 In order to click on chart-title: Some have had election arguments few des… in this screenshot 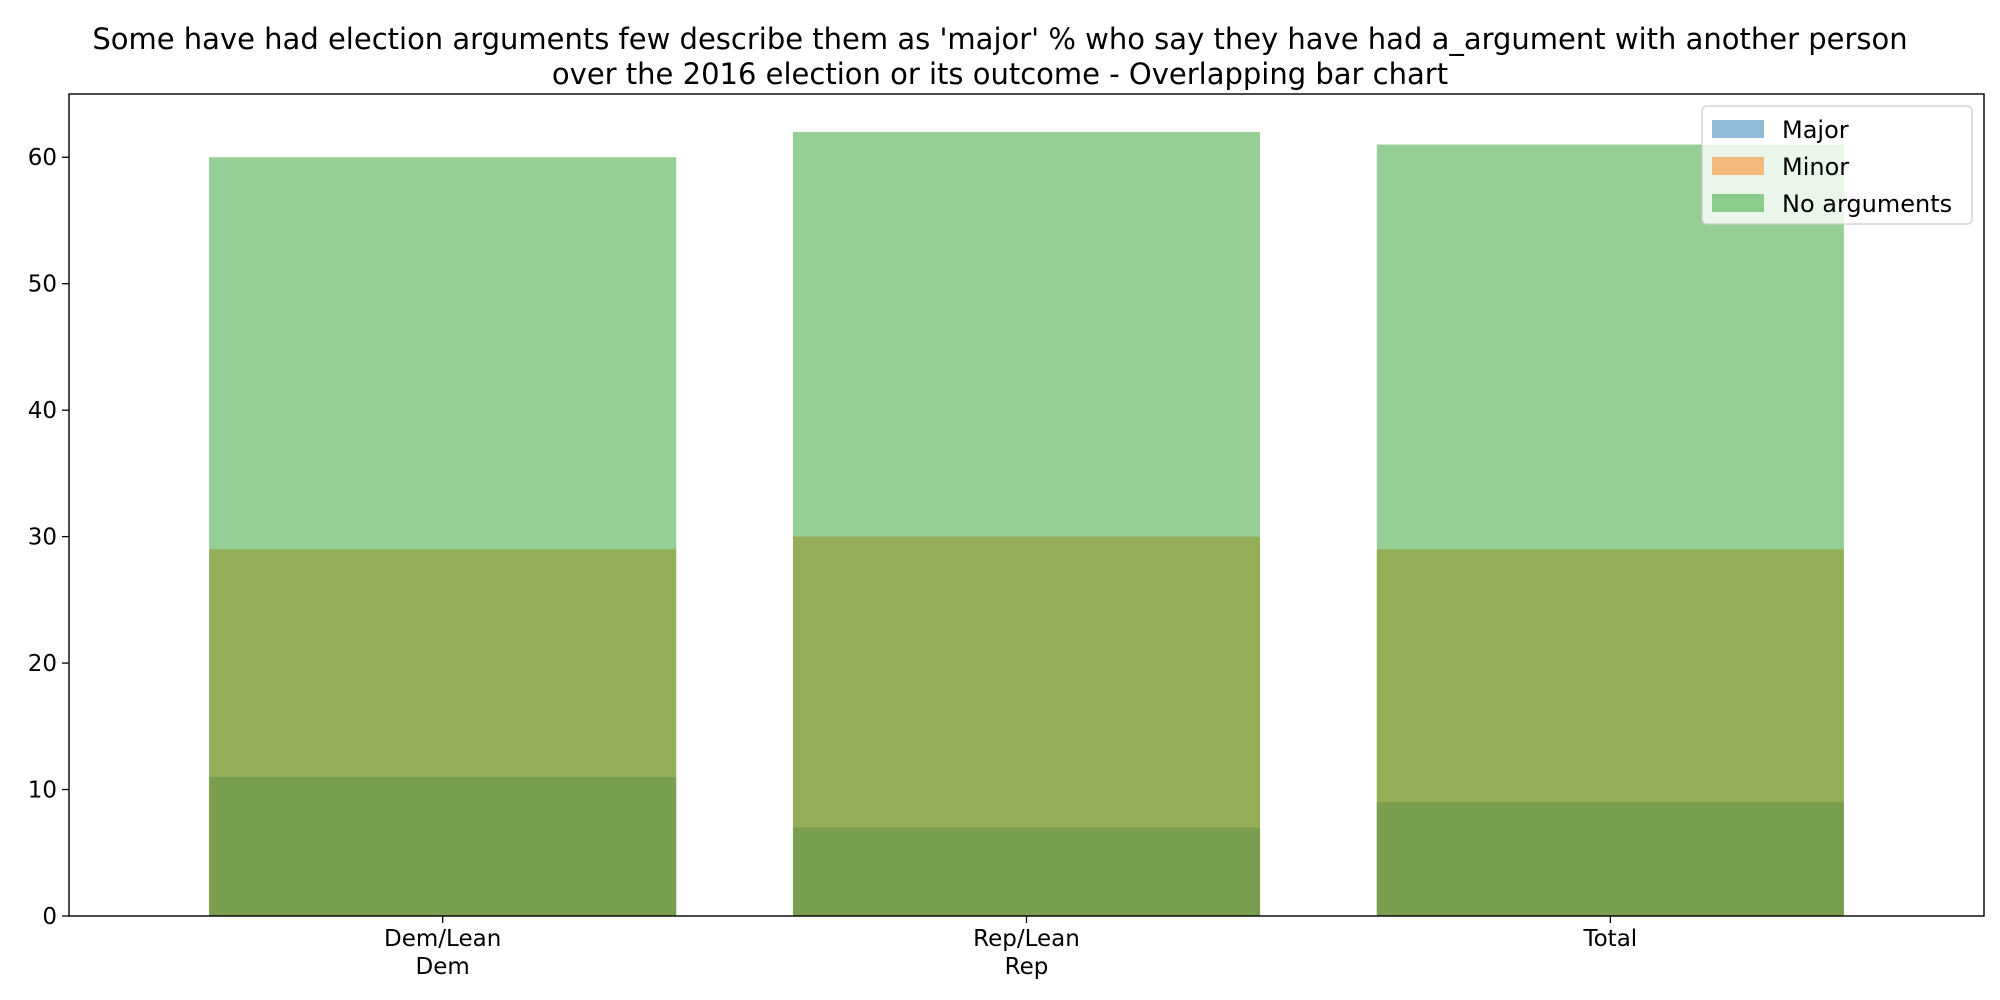, I will do `click(999, 56)`.